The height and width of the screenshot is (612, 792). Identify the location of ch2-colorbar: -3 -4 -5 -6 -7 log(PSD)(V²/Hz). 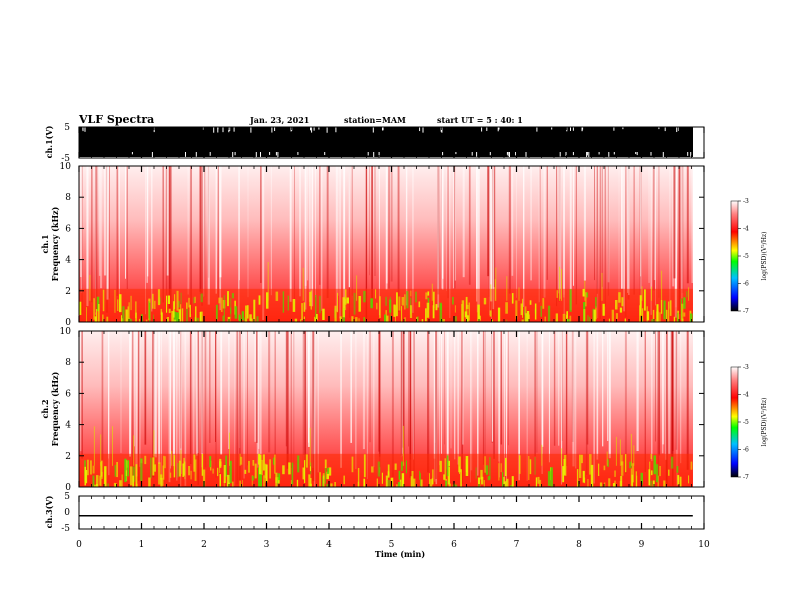
(749, 422).